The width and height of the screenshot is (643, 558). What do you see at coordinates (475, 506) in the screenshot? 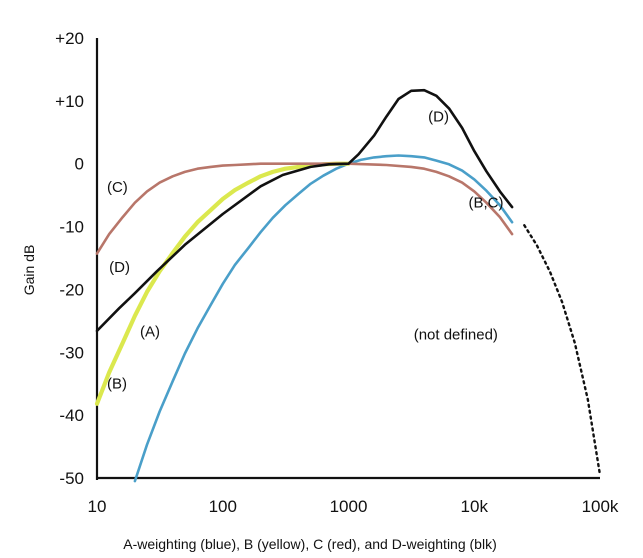
I see `x-tick-label: 10k` at bounding box center [475, 506].